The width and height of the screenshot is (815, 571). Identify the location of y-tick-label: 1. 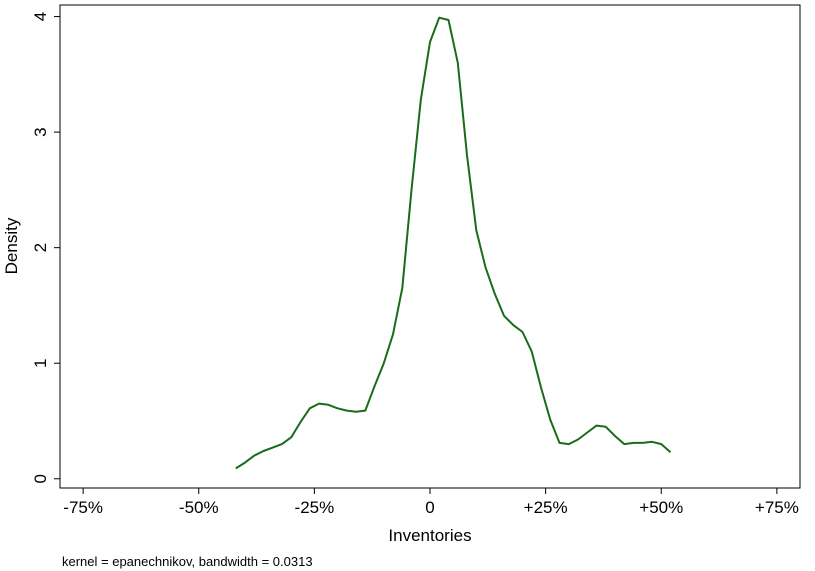
(40, 362).